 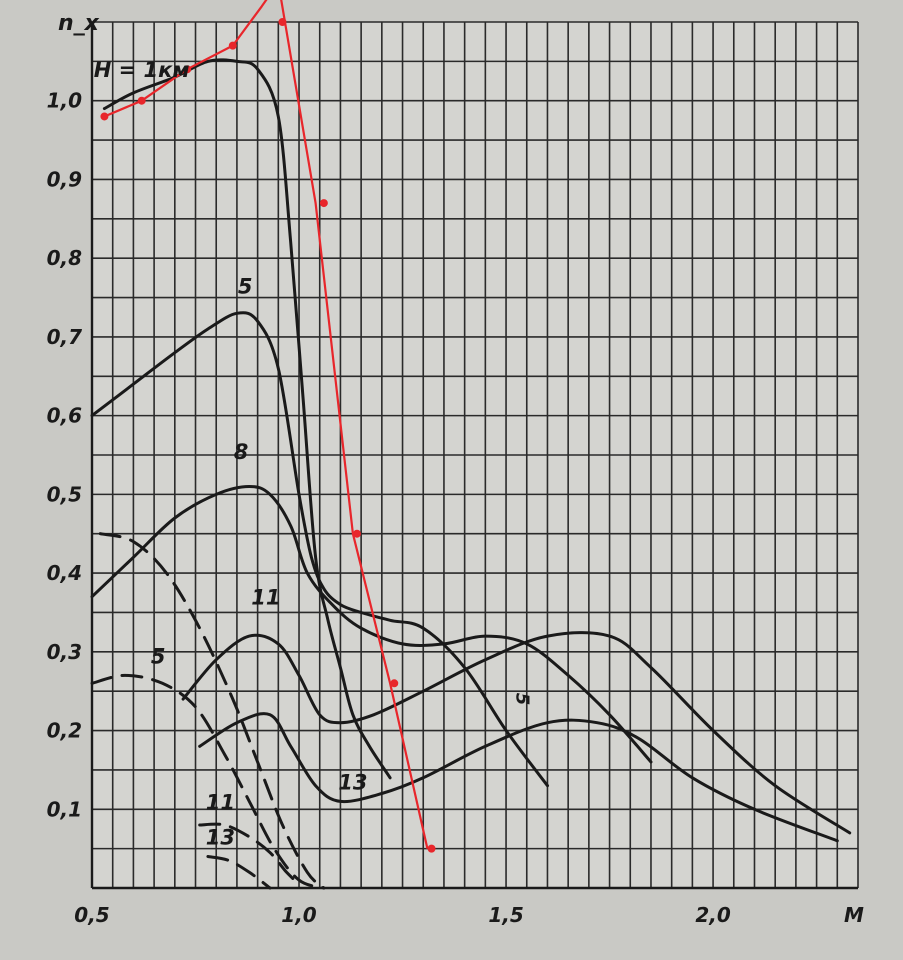 I want to click on x-tick-label: 0,5, so click(x=91, y=915).